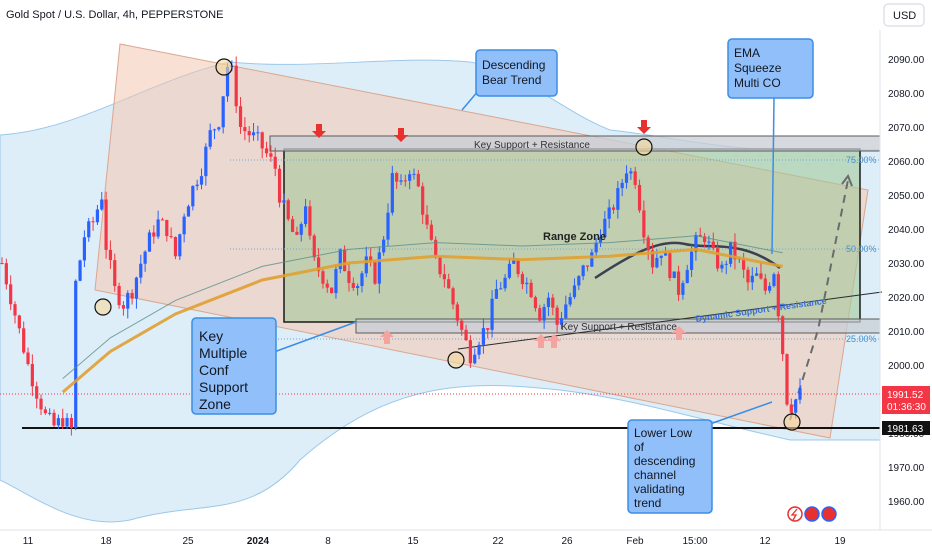 The image size is (932, 555). I want to click on fib-50-label: 50.00%, so click(861, 249).